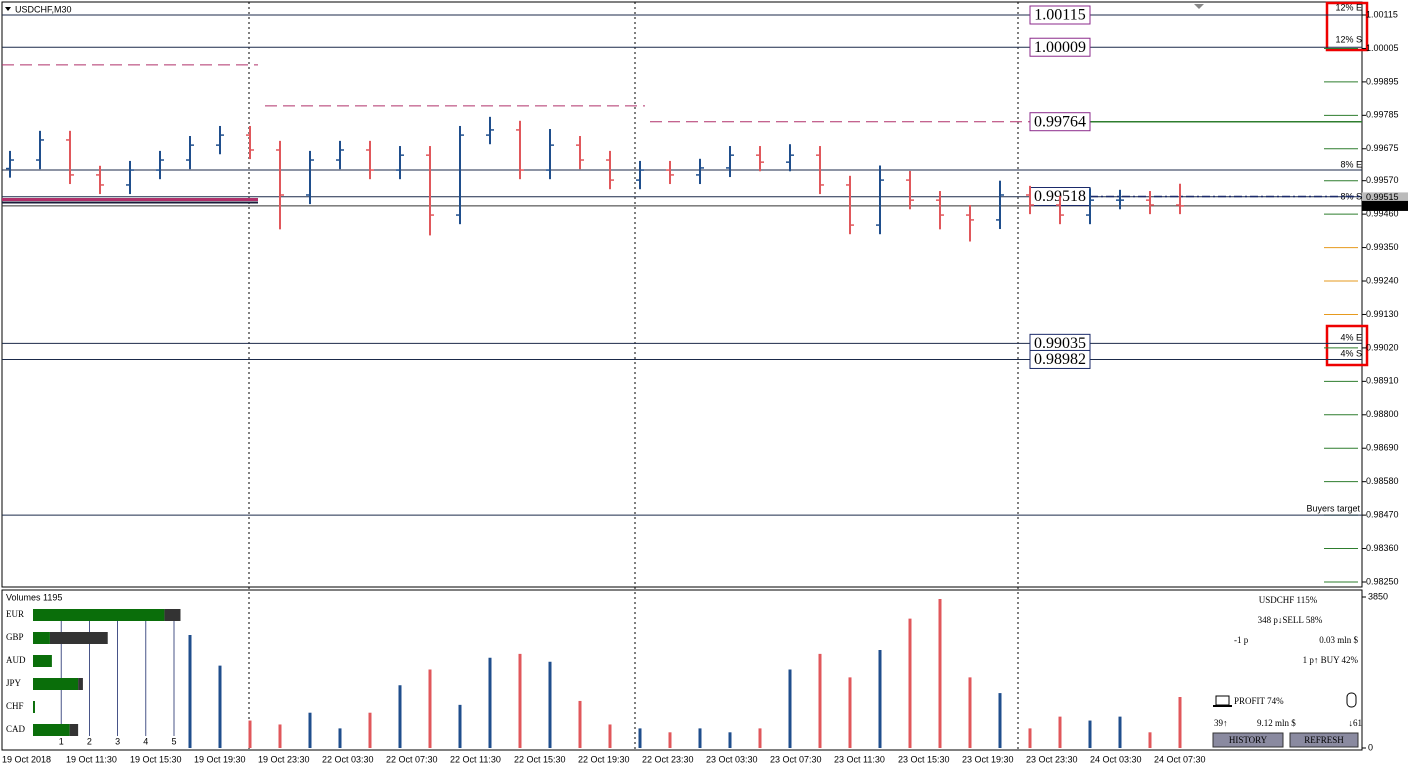  What do you see at coordinates (1052, 759) in the screenshot?
I see `x-tick-label: 23 Oct 23:30` at bounding box center [1052, 759].